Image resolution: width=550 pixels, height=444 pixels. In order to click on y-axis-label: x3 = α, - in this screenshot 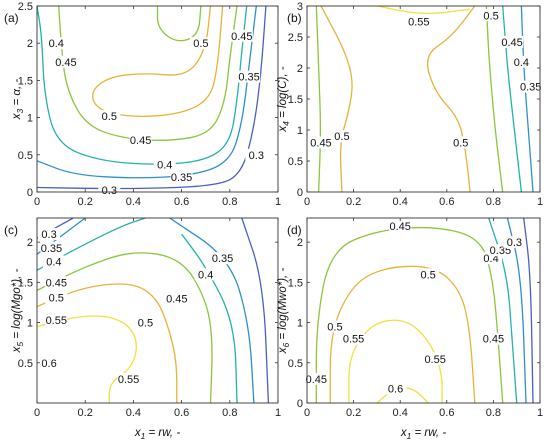, I will do `click(18, 100)`.